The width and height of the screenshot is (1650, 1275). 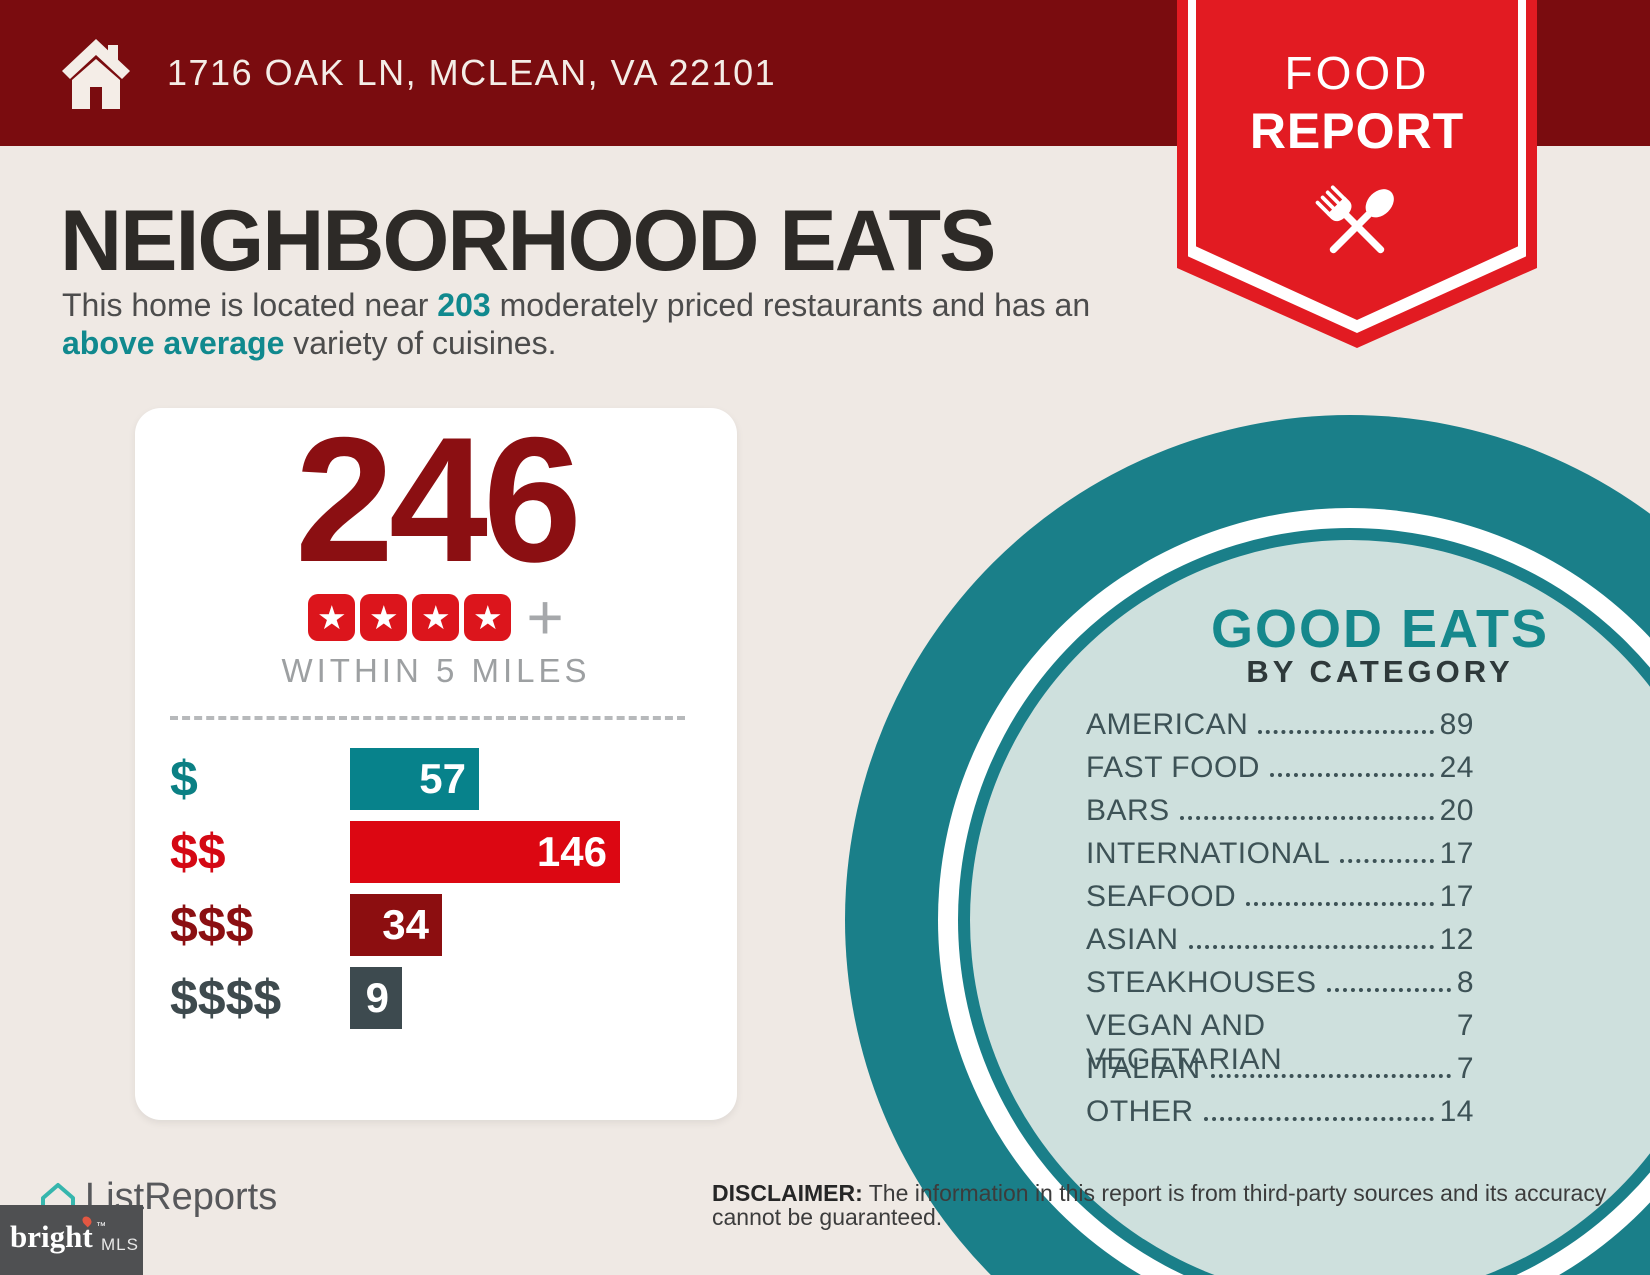 I want to click on category-label: ITALIAN, so click(x=1143, y=1068).